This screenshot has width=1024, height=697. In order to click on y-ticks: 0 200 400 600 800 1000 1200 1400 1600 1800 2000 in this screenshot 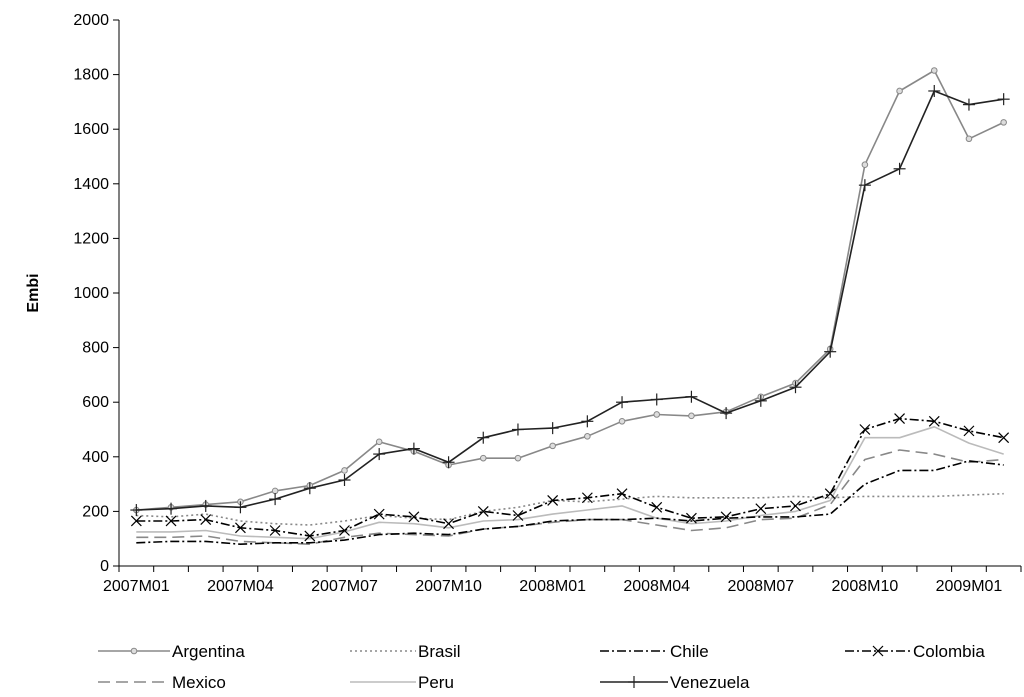, I will do `click(96, 293)`.